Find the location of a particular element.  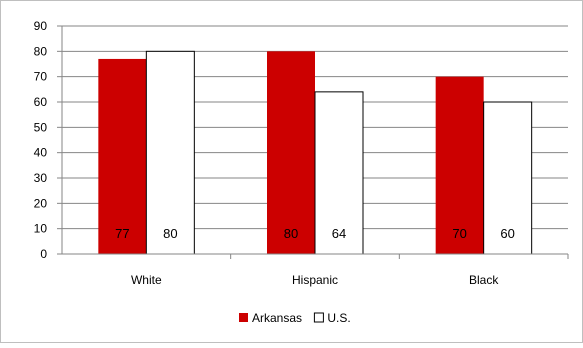

legend-label: Arkansas is located at coordinates (277, 318).